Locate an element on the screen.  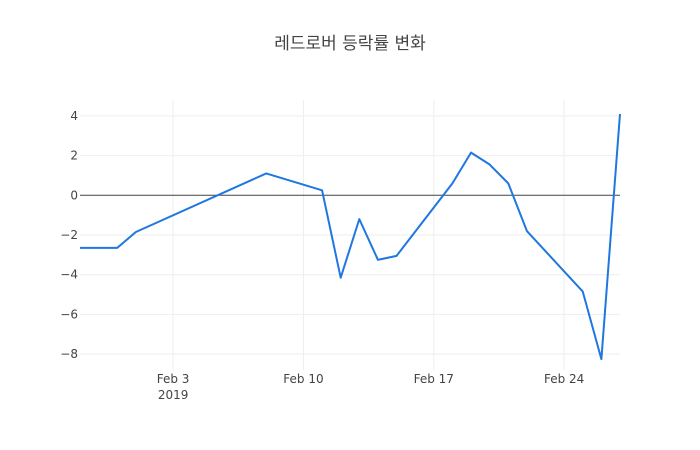
y-tick-label: −6 is located at coordinates (69, 314).